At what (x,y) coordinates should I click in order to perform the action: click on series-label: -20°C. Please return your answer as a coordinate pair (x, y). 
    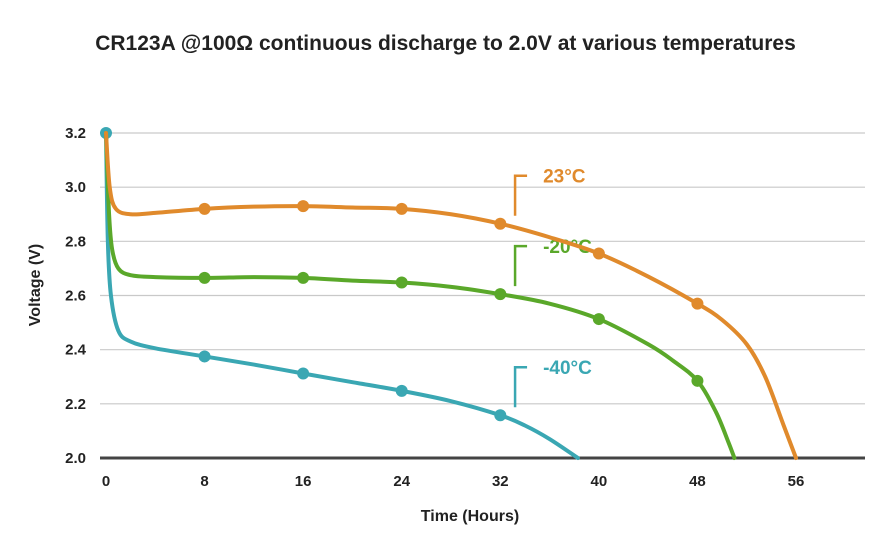
    Looking at the image, I should click on (567, 247).